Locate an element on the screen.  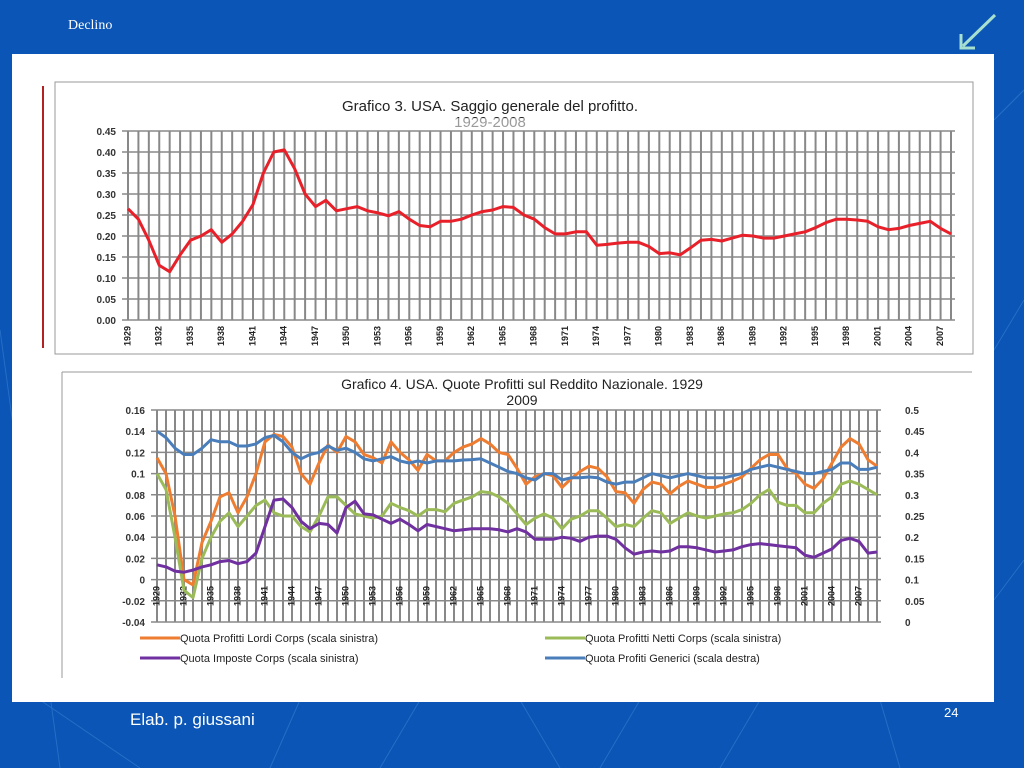
y2-tick-label: 0 is located at coordinates (908, 623).